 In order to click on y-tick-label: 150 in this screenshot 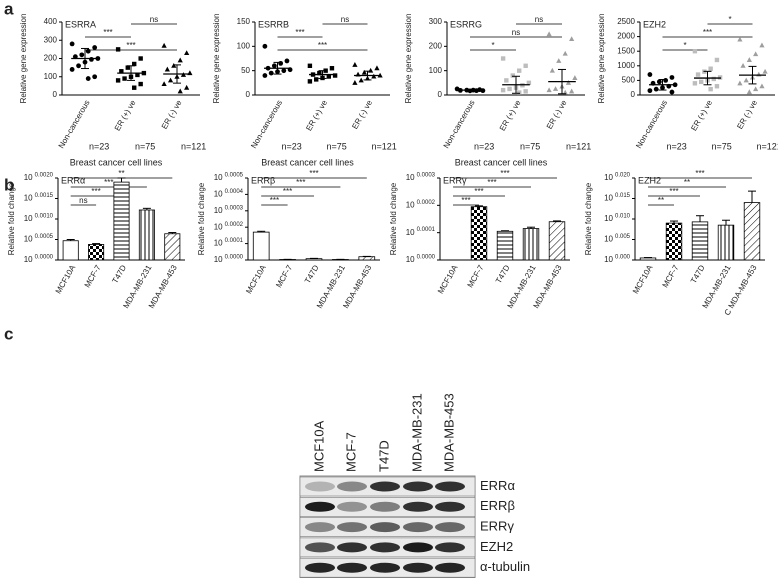, I will do `click(244, 21)`.